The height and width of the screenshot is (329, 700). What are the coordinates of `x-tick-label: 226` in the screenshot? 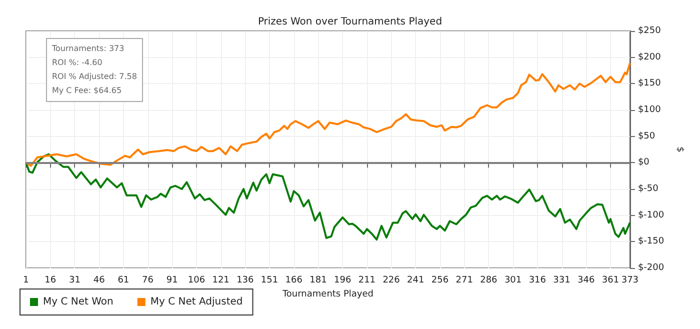 It's located at (391, 281).